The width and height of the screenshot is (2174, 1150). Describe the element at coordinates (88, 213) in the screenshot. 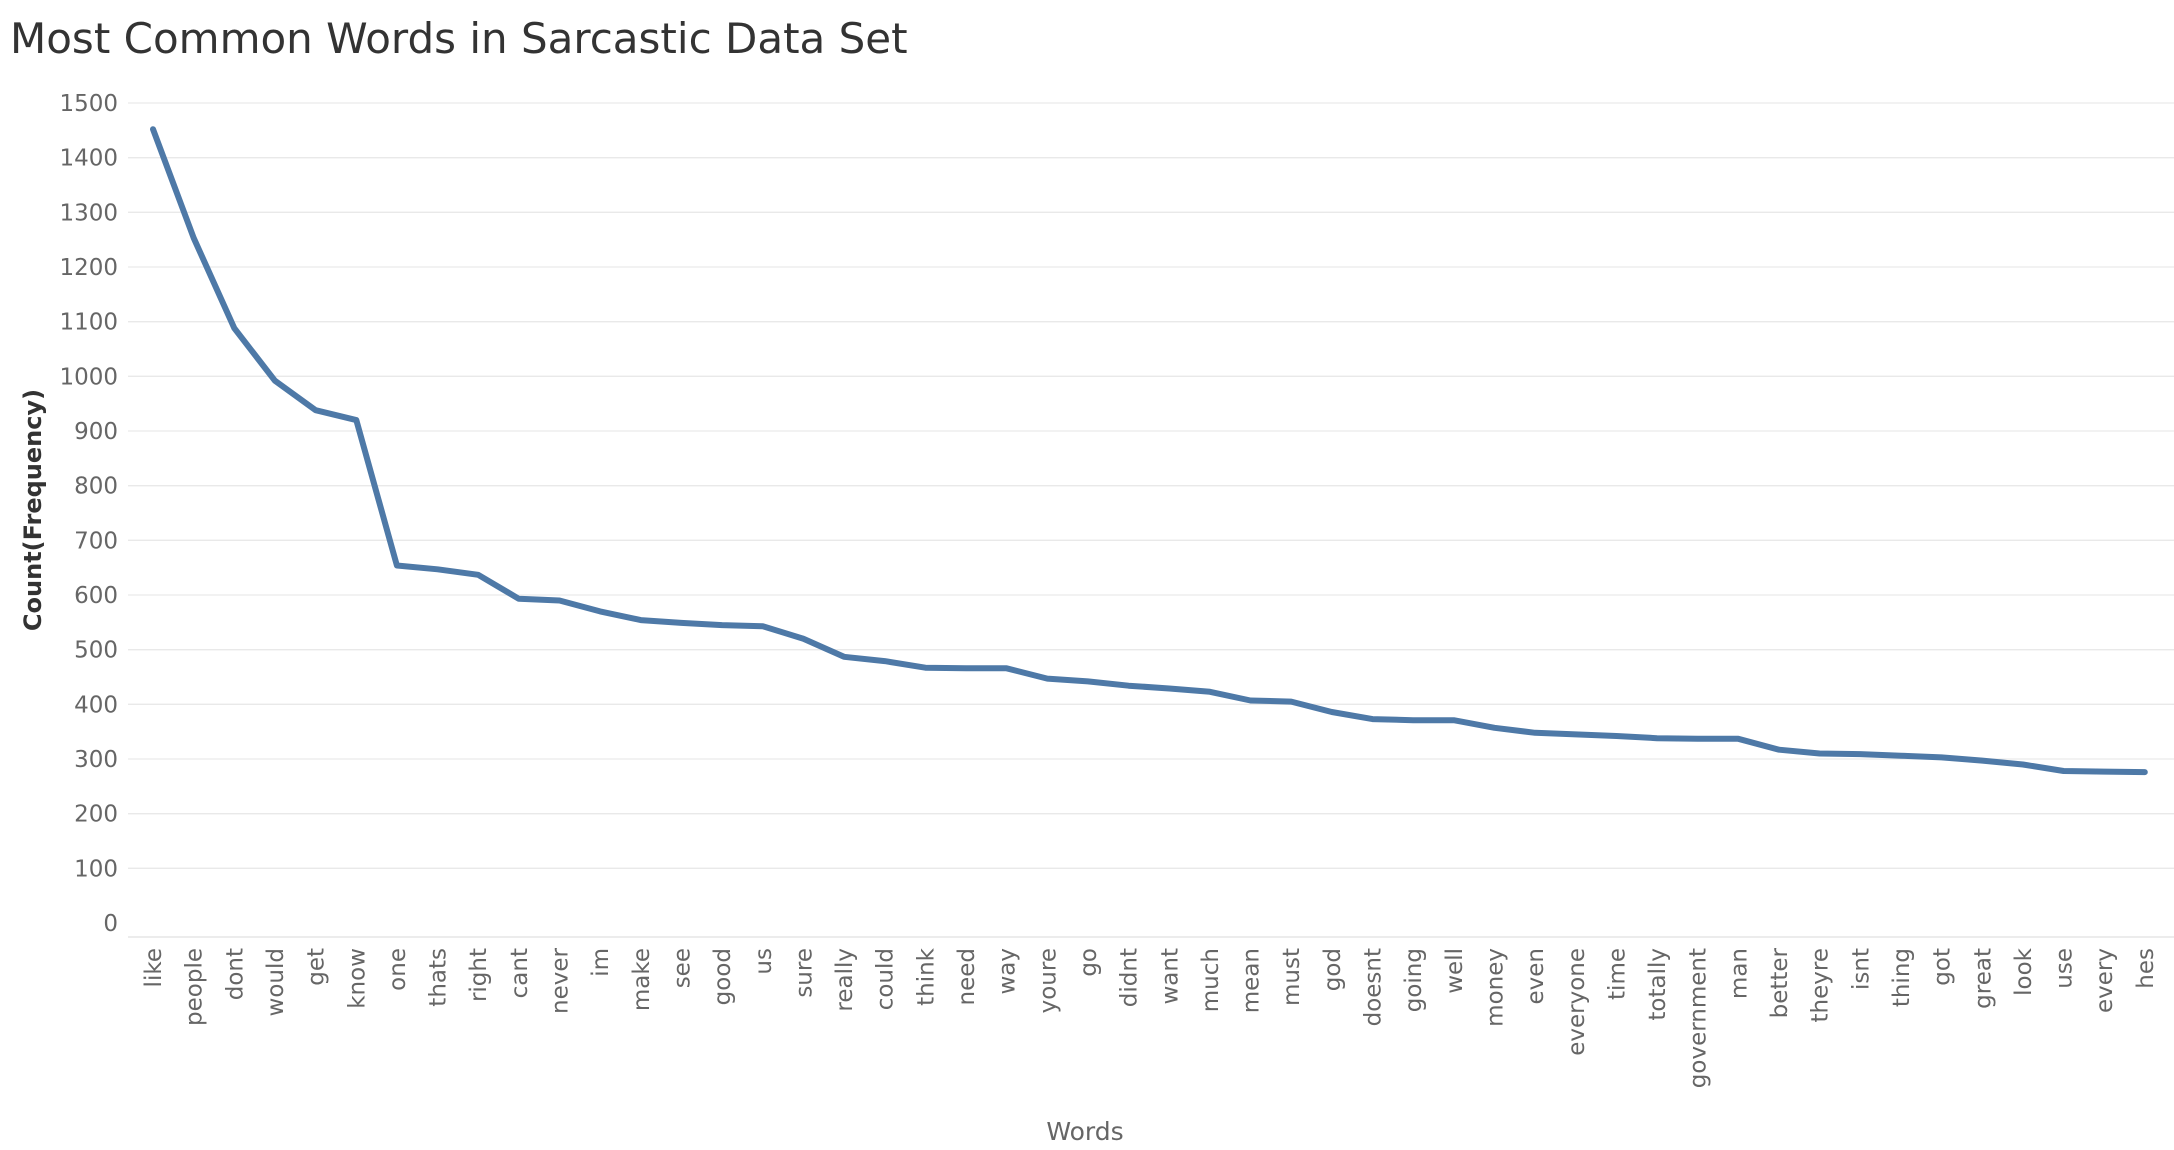

I see `y-tick-label: 1300` at that location.